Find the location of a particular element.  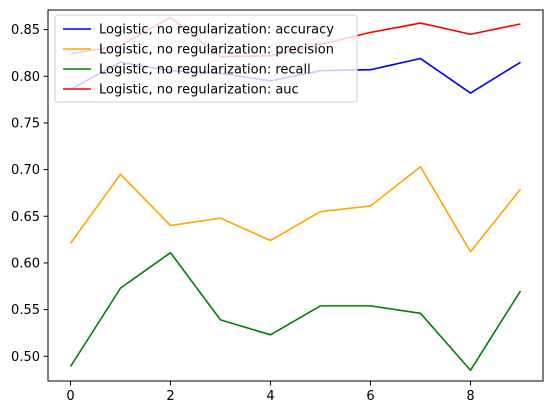

x-axis: 0 2 4 6 8 is located at coordinates (270, 392).